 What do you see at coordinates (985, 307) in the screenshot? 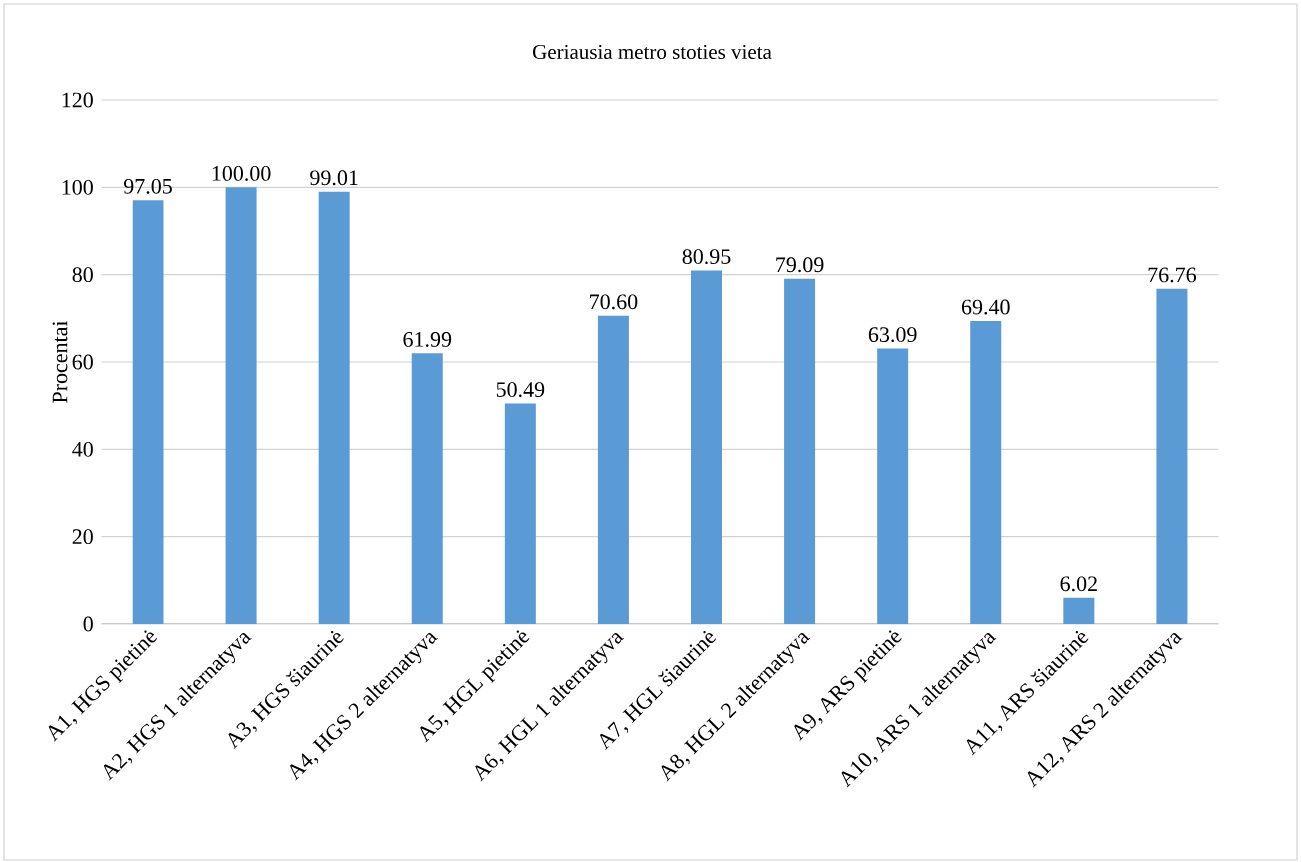
I see `data-label: 69.40` at bounding box center [985, 307].